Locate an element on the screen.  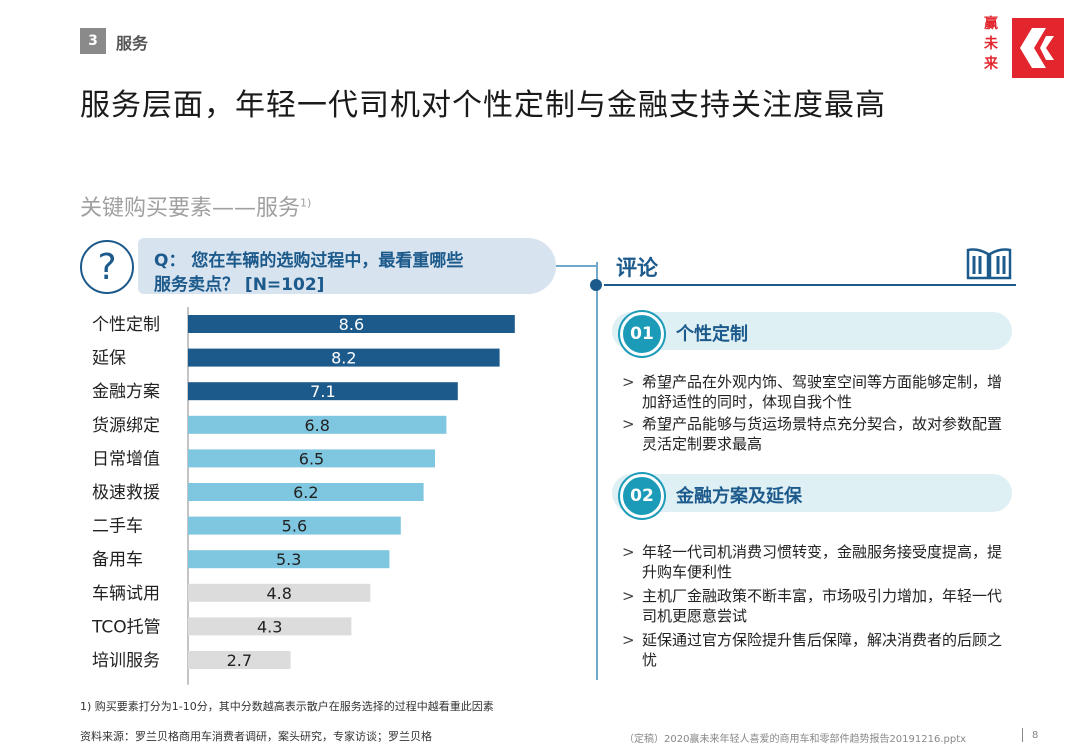
question-mark-icon: ? is located at coordinates (107, 267).